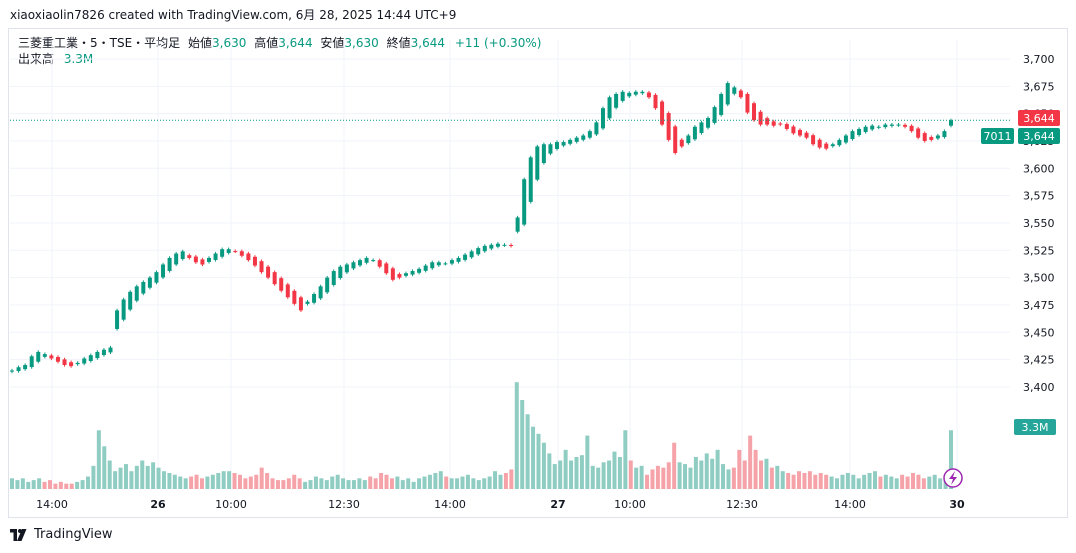  Describe the element at coordinates (1039, 278) in the screenshot. I see `price-tick-label: 3,500` at that location.